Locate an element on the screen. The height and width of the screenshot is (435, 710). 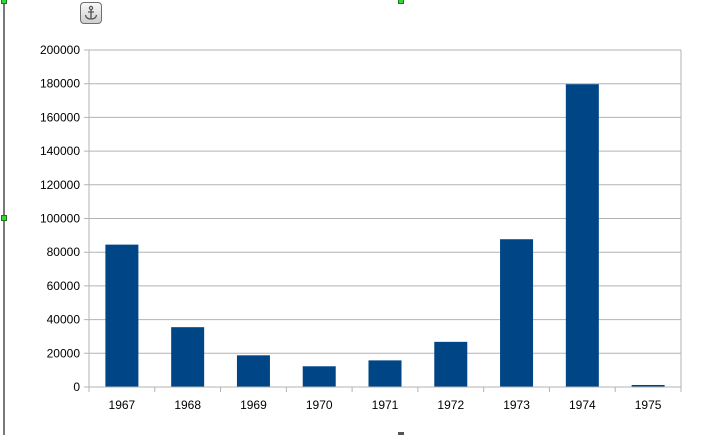
x-tick-label: 1971 is located at coordinates (385, 405).